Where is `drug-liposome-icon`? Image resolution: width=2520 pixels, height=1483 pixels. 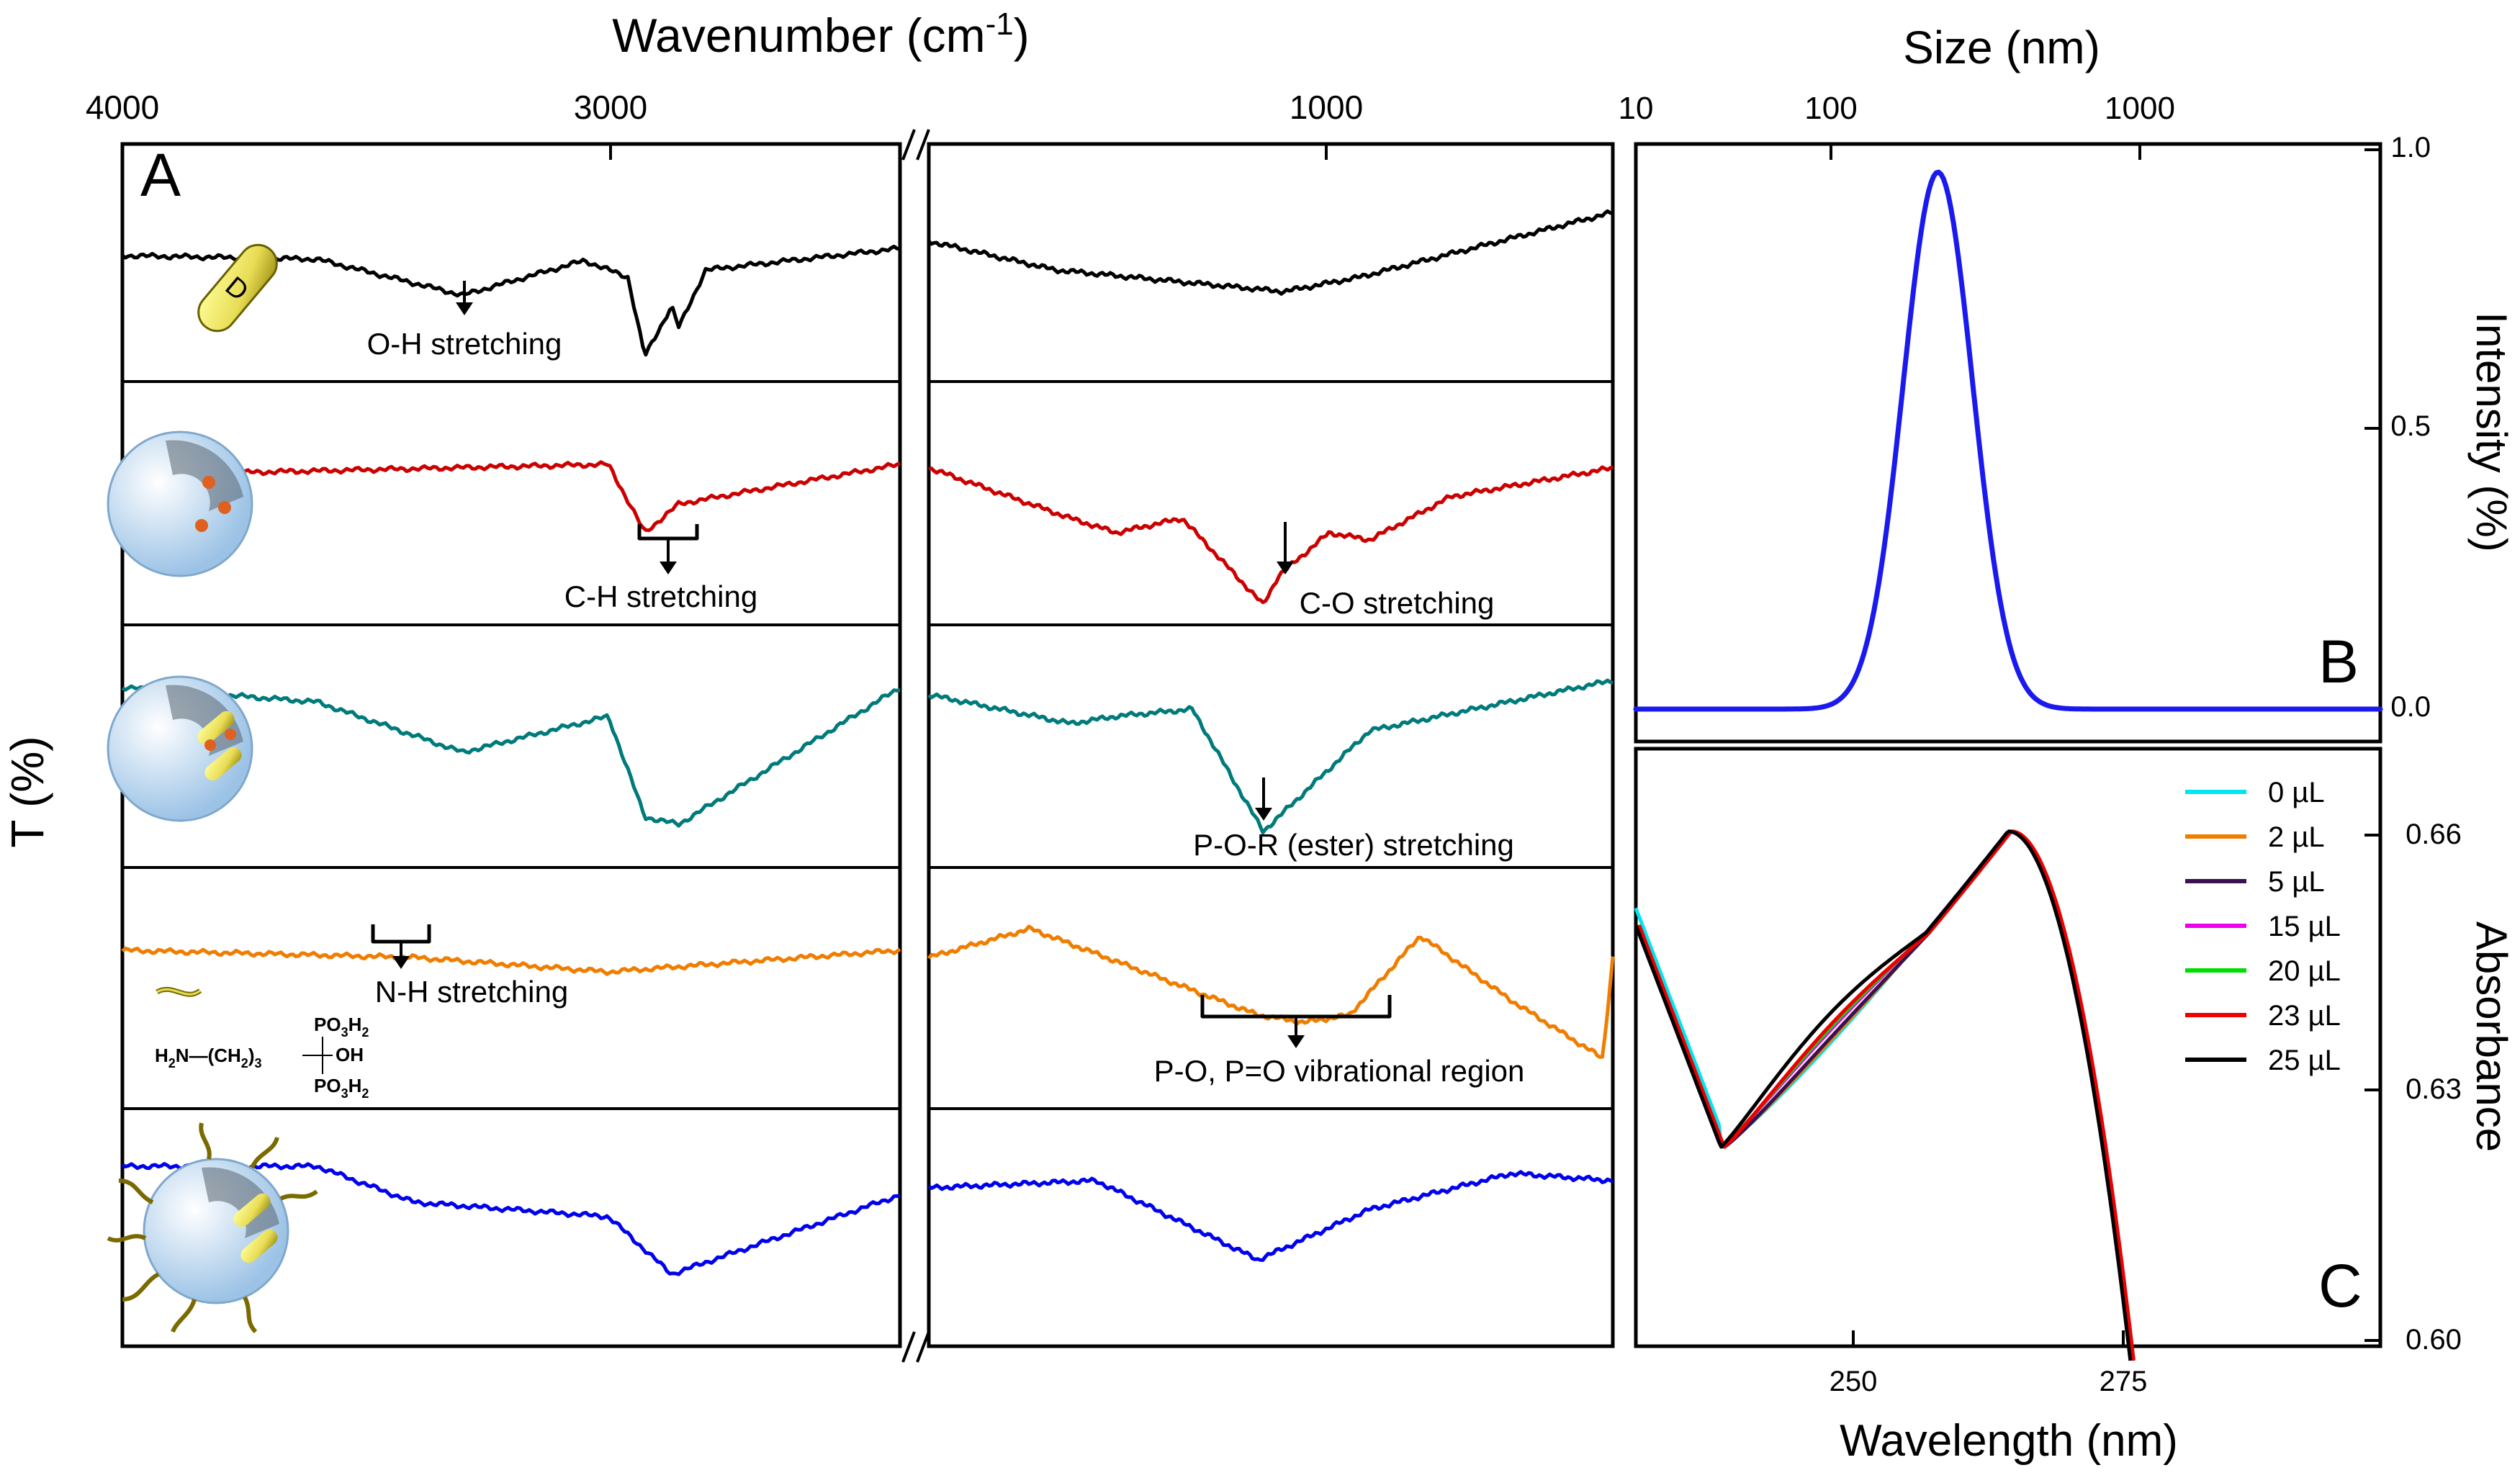
drug-liposome-icon is located at coordinates (180, 748).